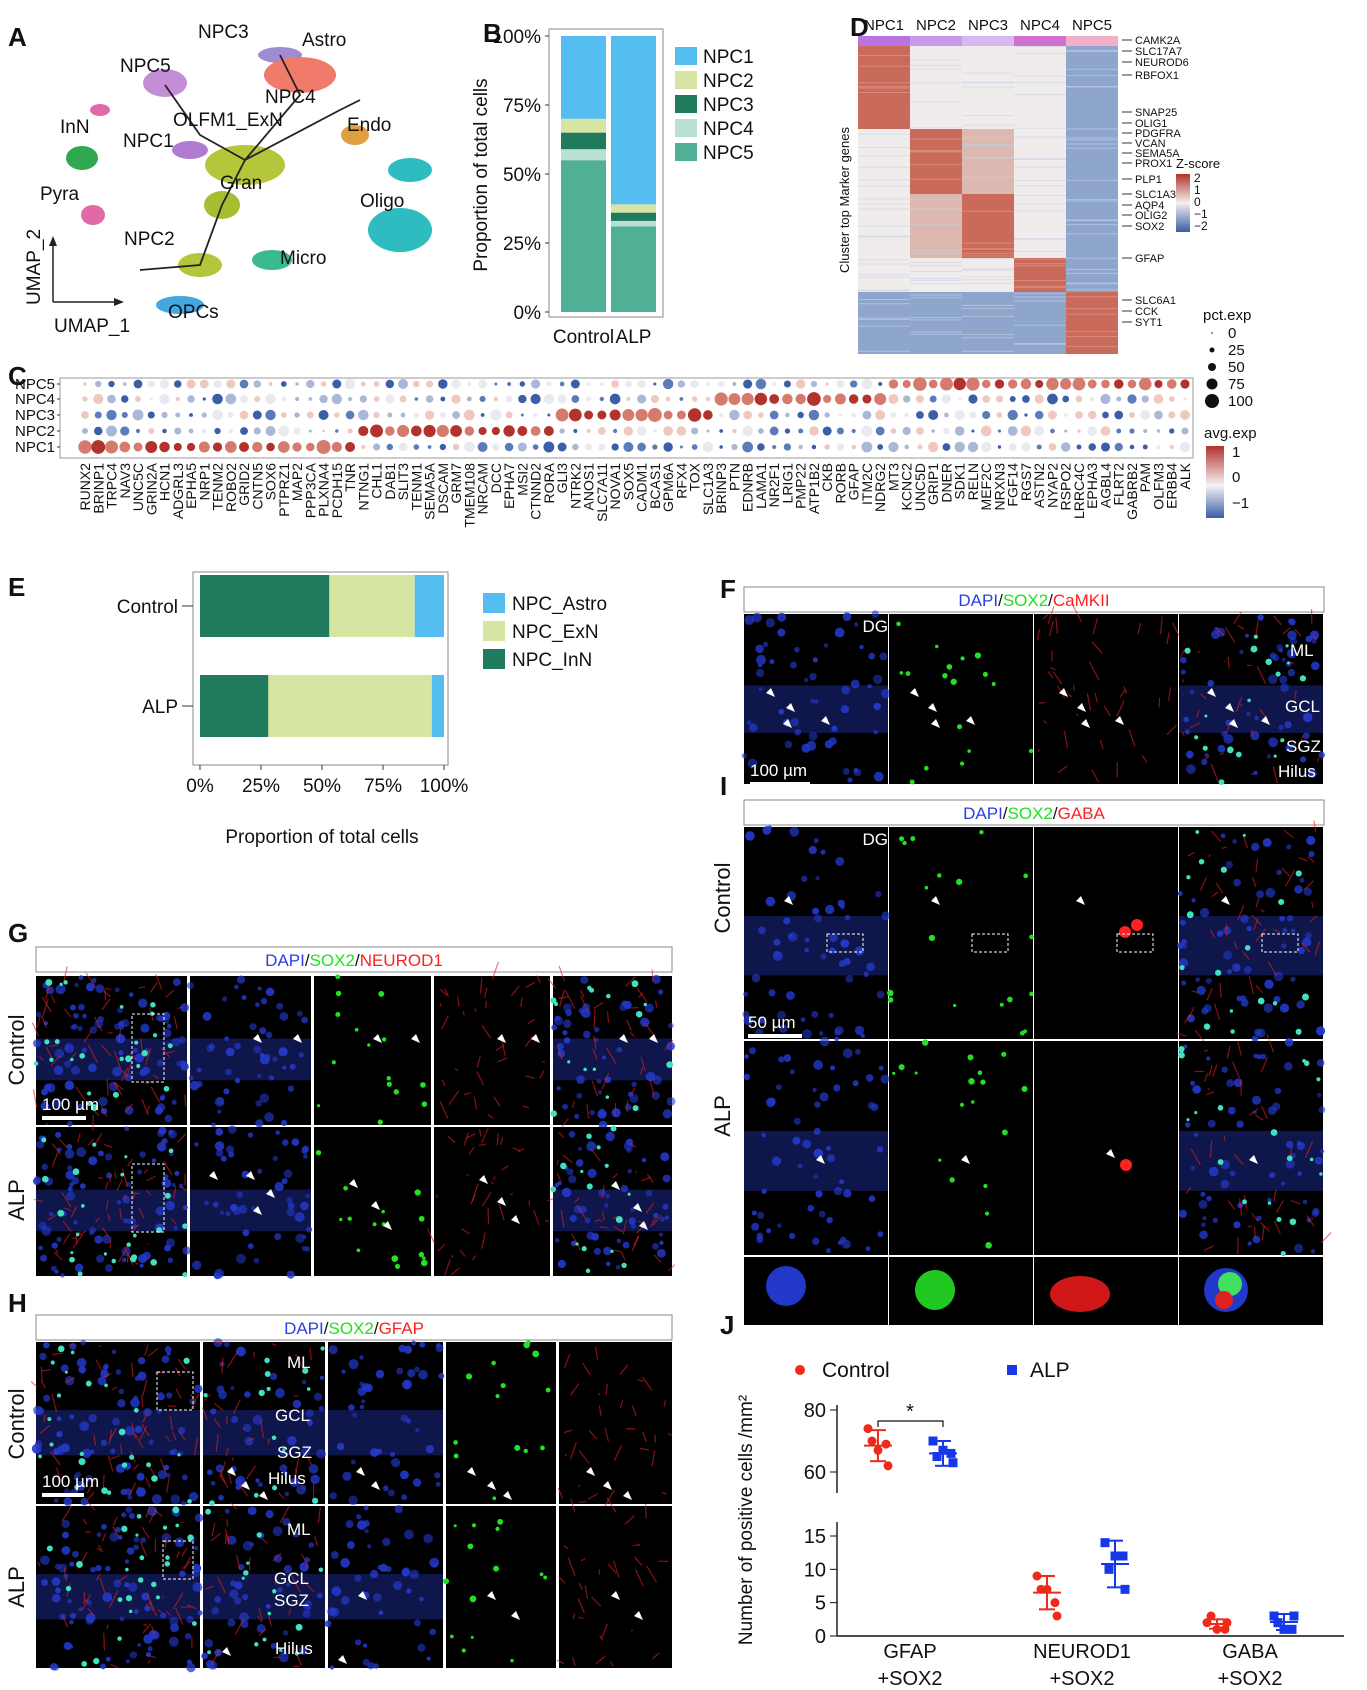 Image resolution: width=1367 pixels, height=1690 pixels. I want to click on d-gene-label: RBFOX1, so click(1157, 76).